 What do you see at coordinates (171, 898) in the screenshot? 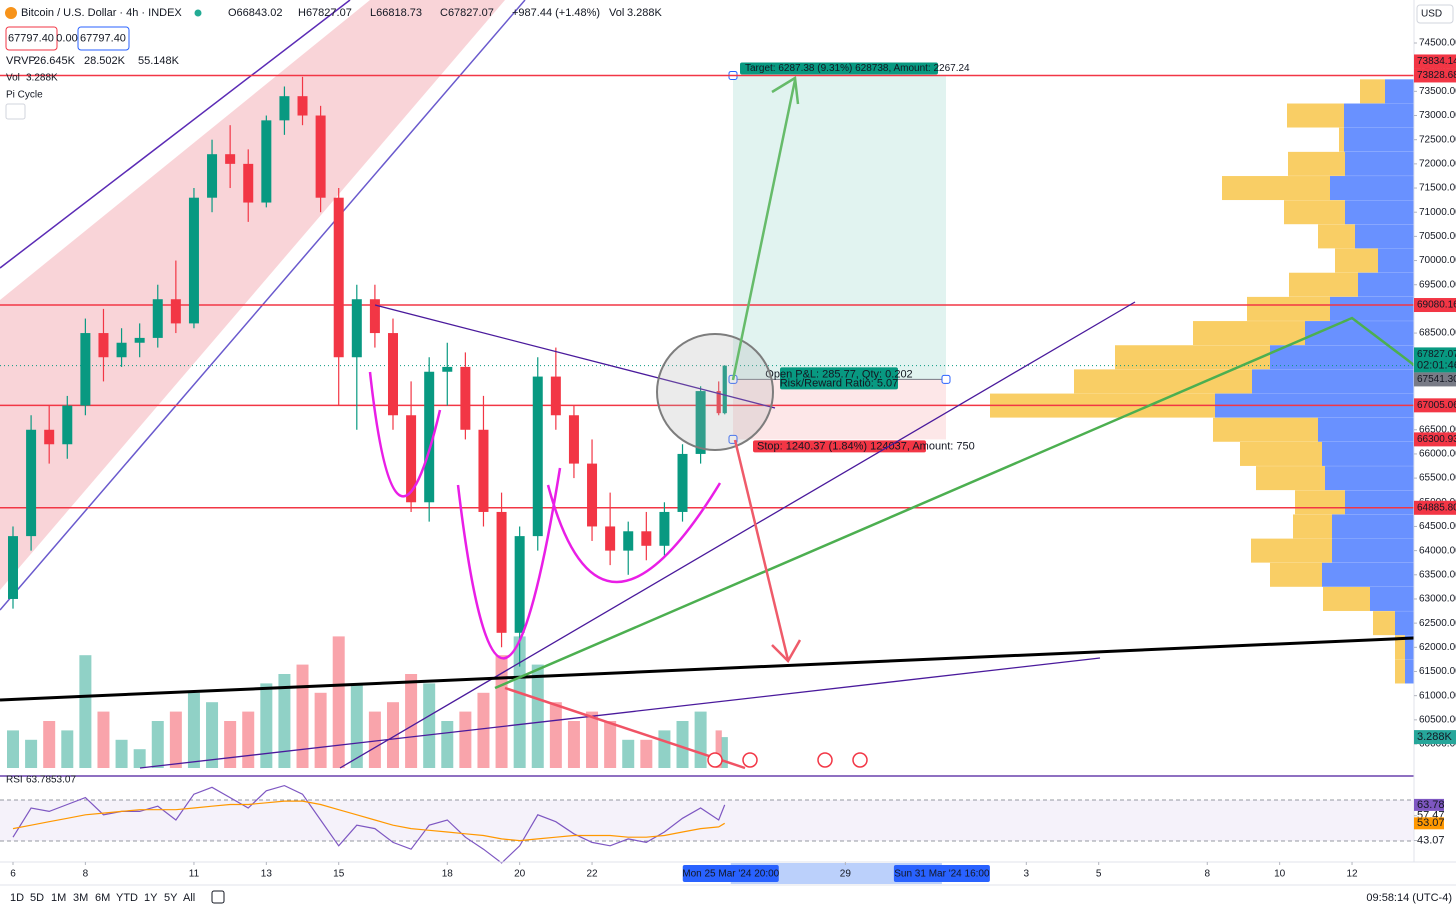
I see `range-button: 5Y` at bounding box center [171, 898].